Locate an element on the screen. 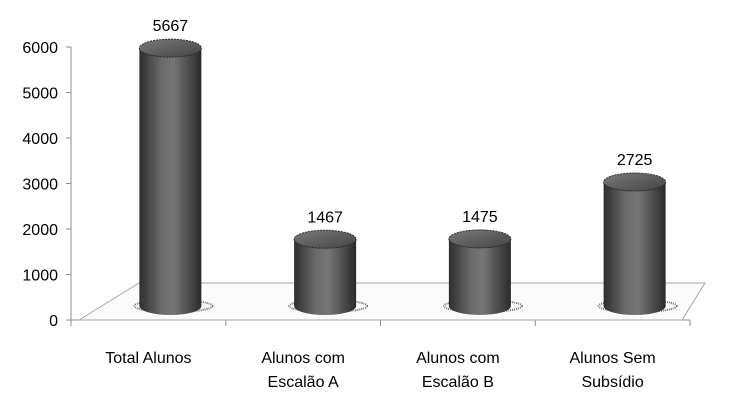  y-tick-label: 4000 is located at coordinates (40, 139).